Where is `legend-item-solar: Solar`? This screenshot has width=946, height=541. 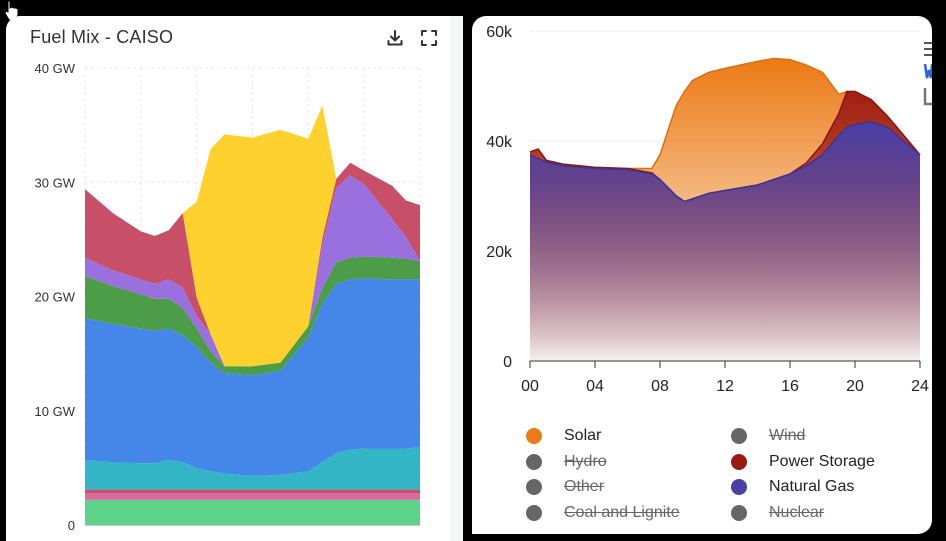
legend-item-solar: Solar is located at coordinates (563, 436).